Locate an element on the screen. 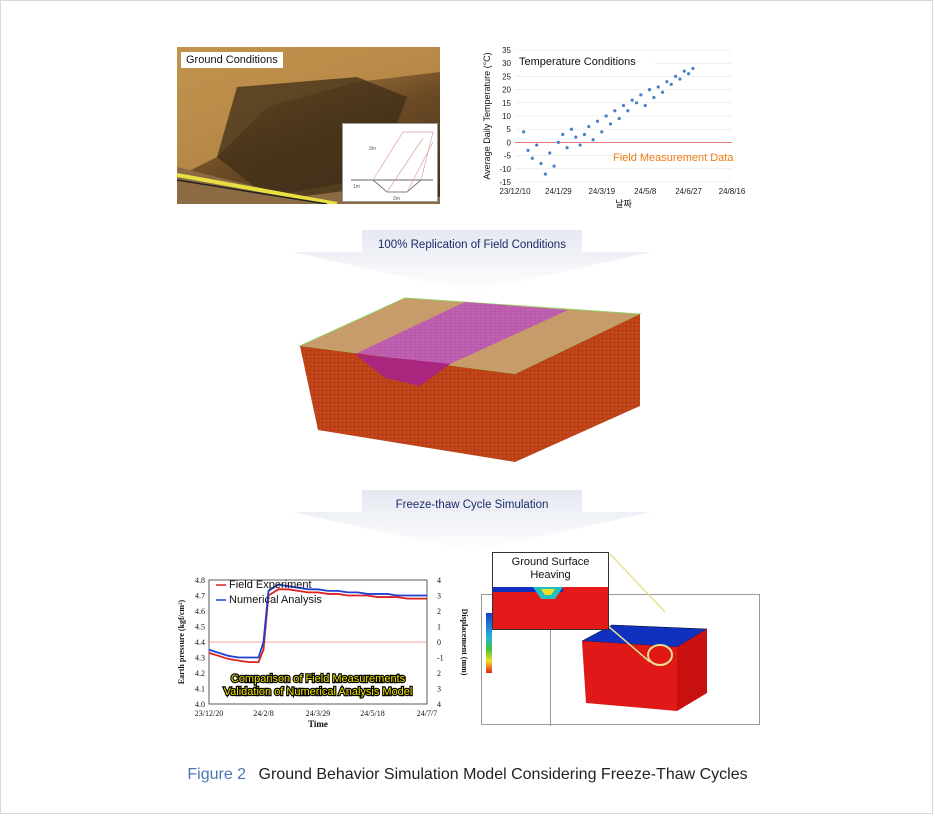 The width and height of the screenshot is (935, 816). y-tick-label: 20 is located at coordinates (506, 90).